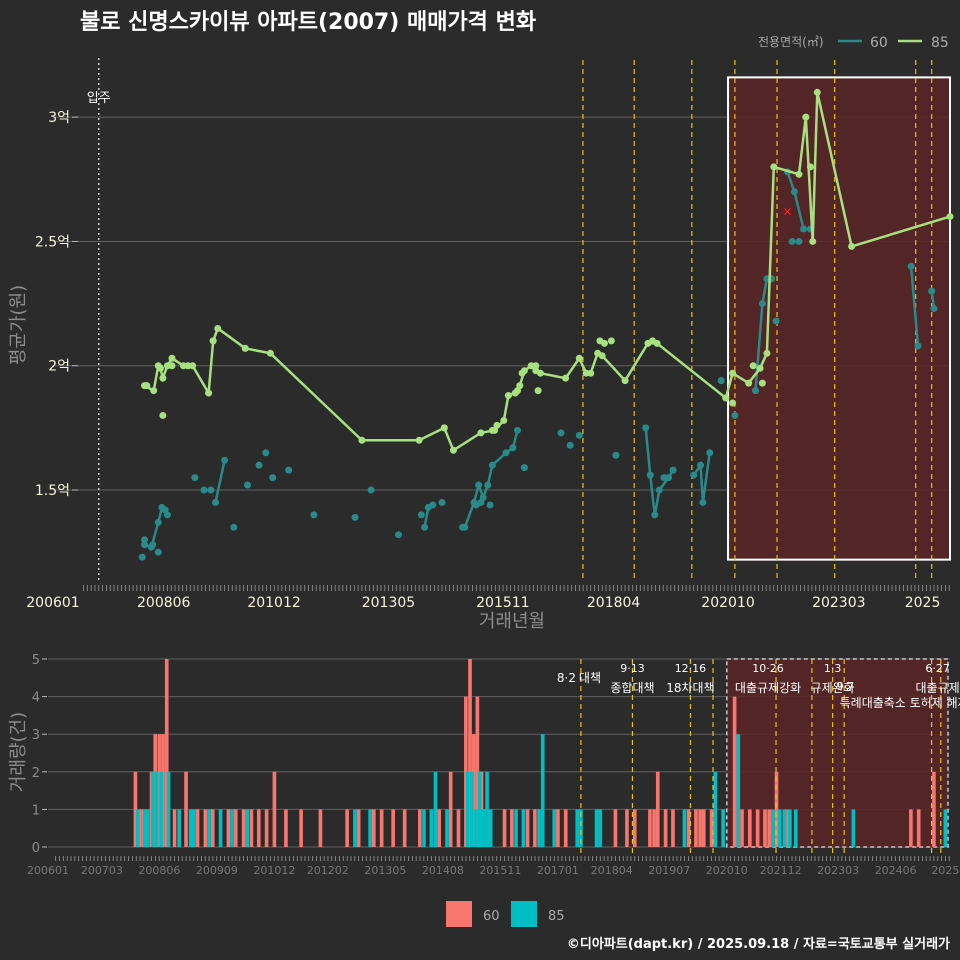  Describe the element at coordinates (308, 22) in the screenshot. I see `chart-title: 불로 신명스카이뷰 아파트(2007) 매매가격 변화` at that location.